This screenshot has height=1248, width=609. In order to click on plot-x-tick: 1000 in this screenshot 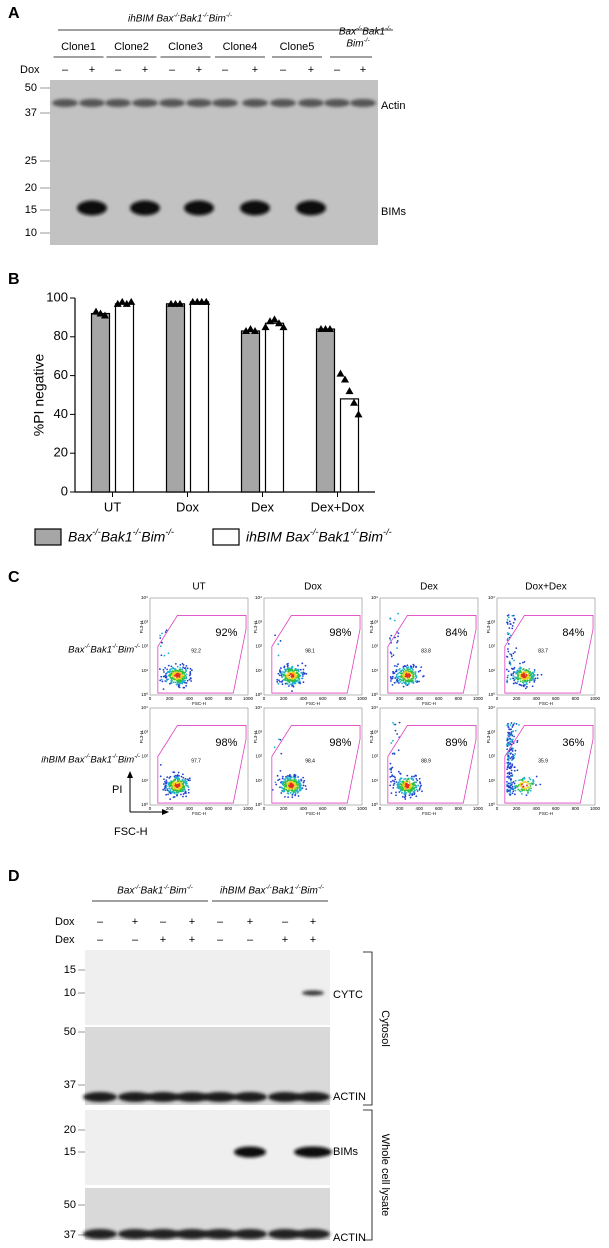, I will do `click(248, 698)`.